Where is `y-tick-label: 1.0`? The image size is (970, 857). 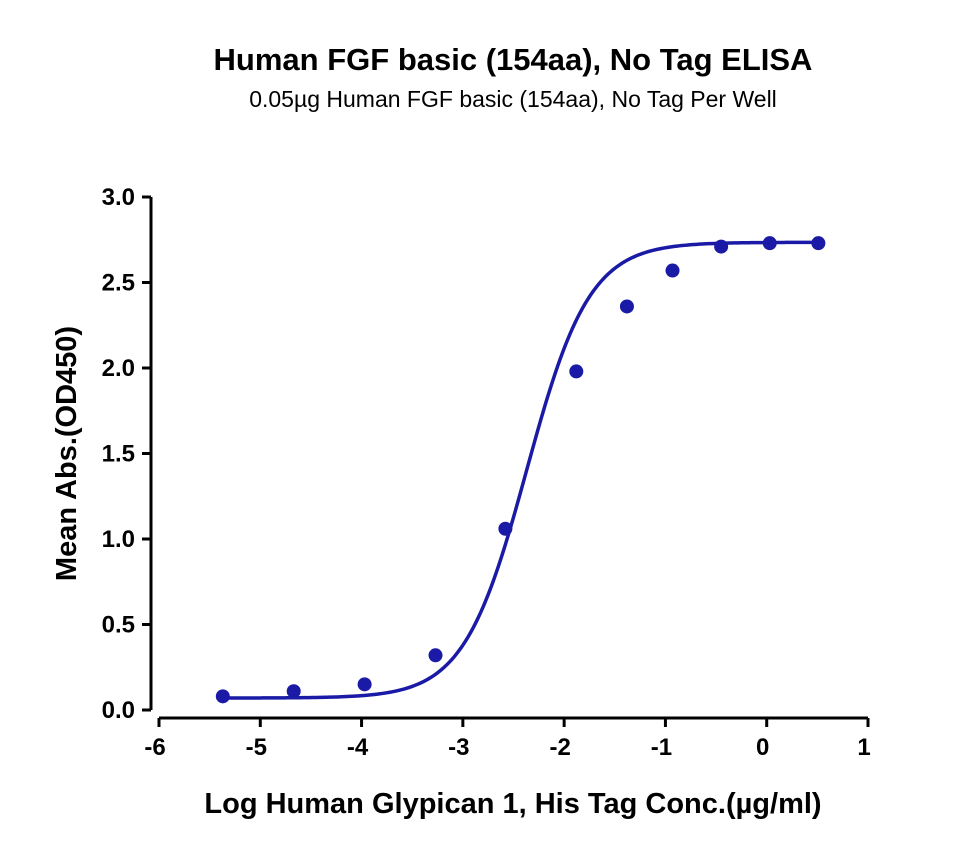 y-tick-label: 1.0 is located at coordinates (118, 539).